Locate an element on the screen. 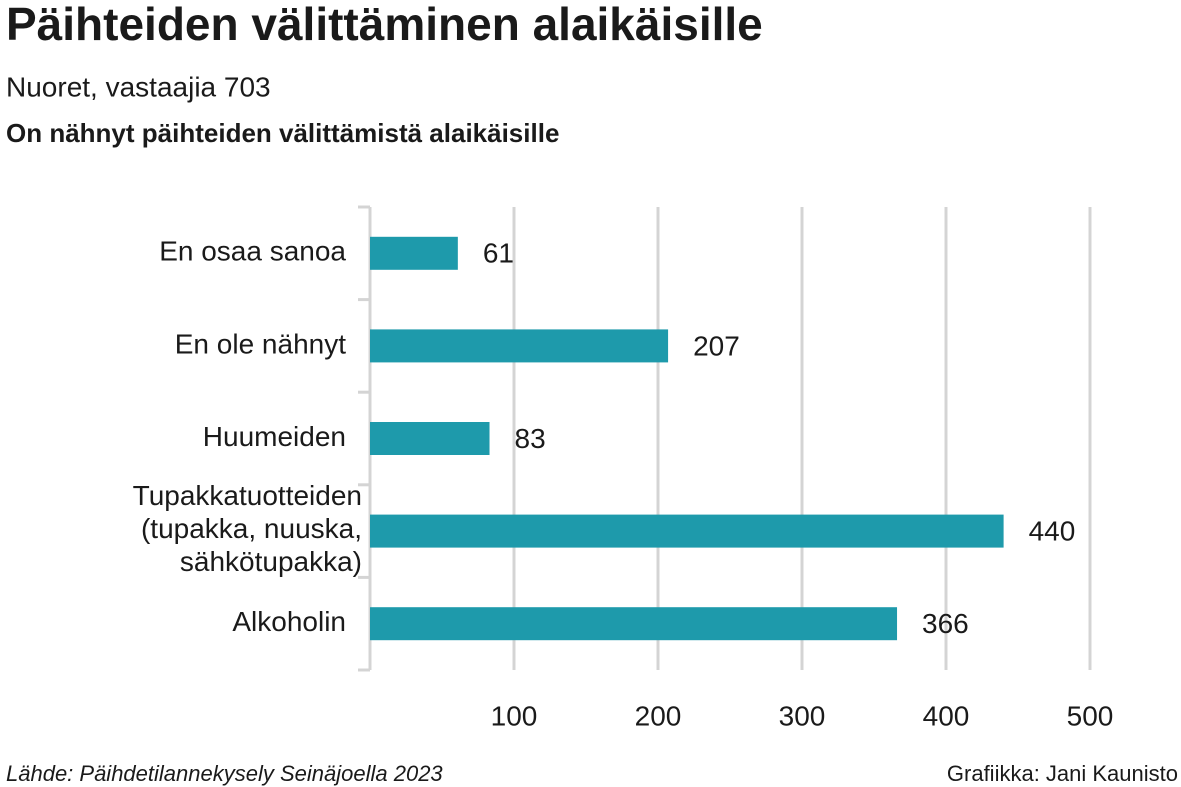  x-tick-label: 200 is located at coordinates (658, 715).